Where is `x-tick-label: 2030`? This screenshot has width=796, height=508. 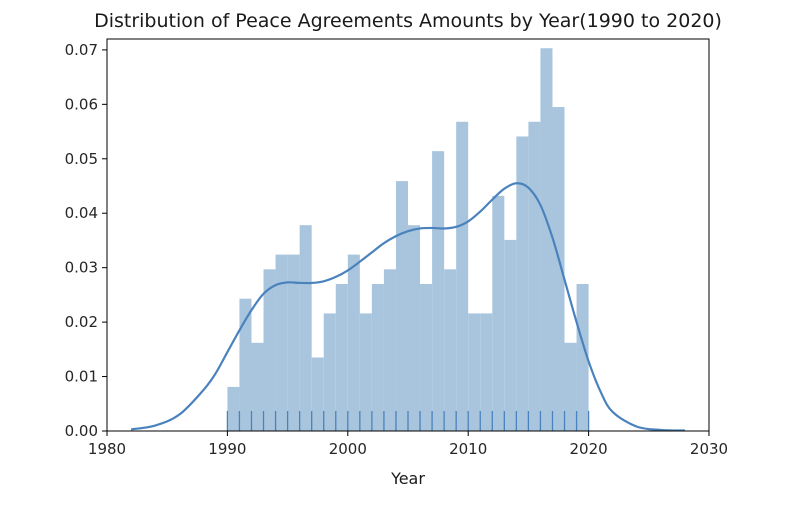 x-tick-label: 2030 is located at coordinates (709, 449).